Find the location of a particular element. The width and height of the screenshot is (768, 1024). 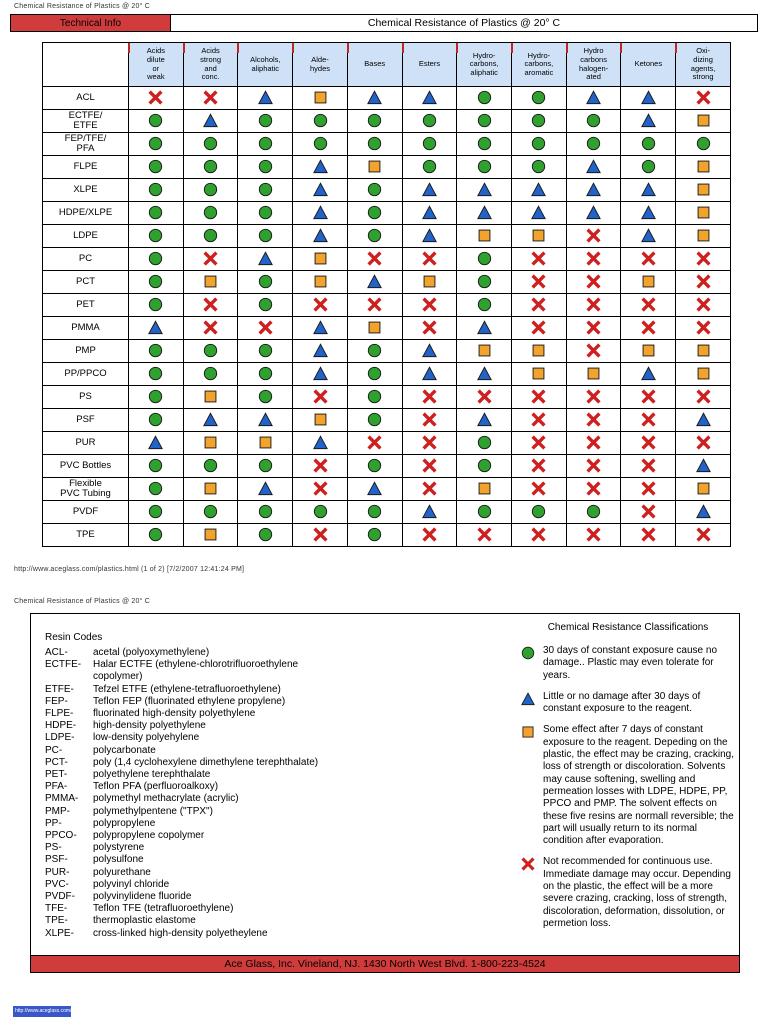

resin-description: polyvinyl chloride is located at coordinates (131, 884).